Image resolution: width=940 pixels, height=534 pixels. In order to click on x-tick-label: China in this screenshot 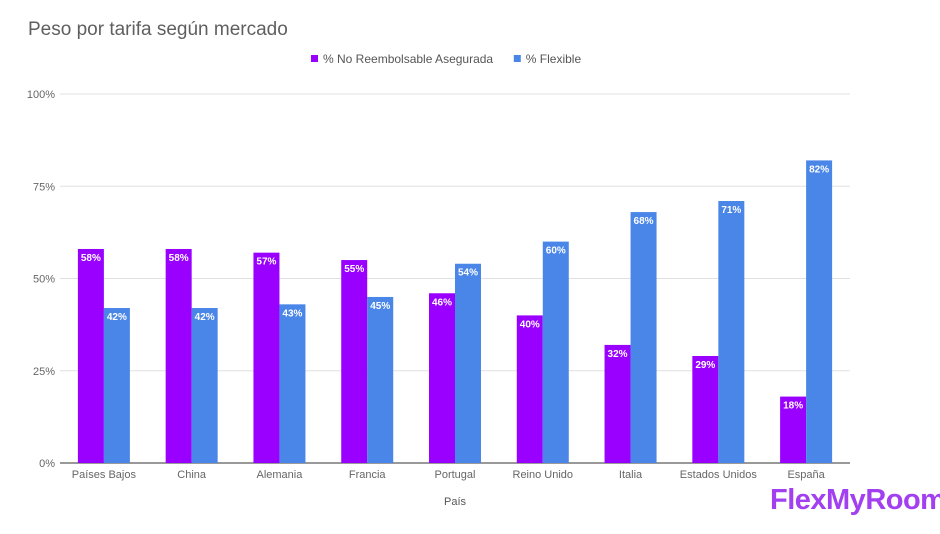, I will do `click(192, 475)`.